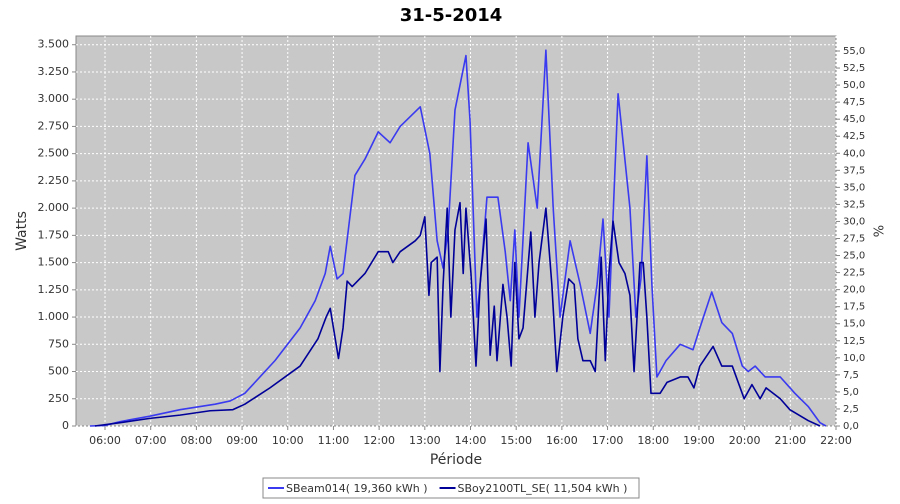 The height and width of the screenshot is (504, 900). Describe the element at coordinates (851, 392) in the screenshot. I see `y2-tick-label: 5,0` at that location.